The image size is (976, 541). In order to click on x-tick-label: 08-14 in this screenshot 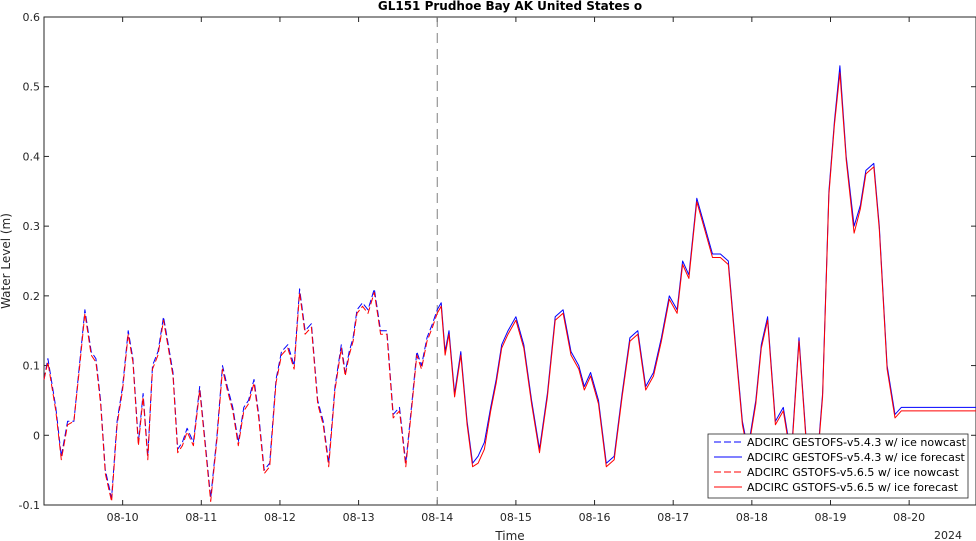, I will do `click(437, 517)`.